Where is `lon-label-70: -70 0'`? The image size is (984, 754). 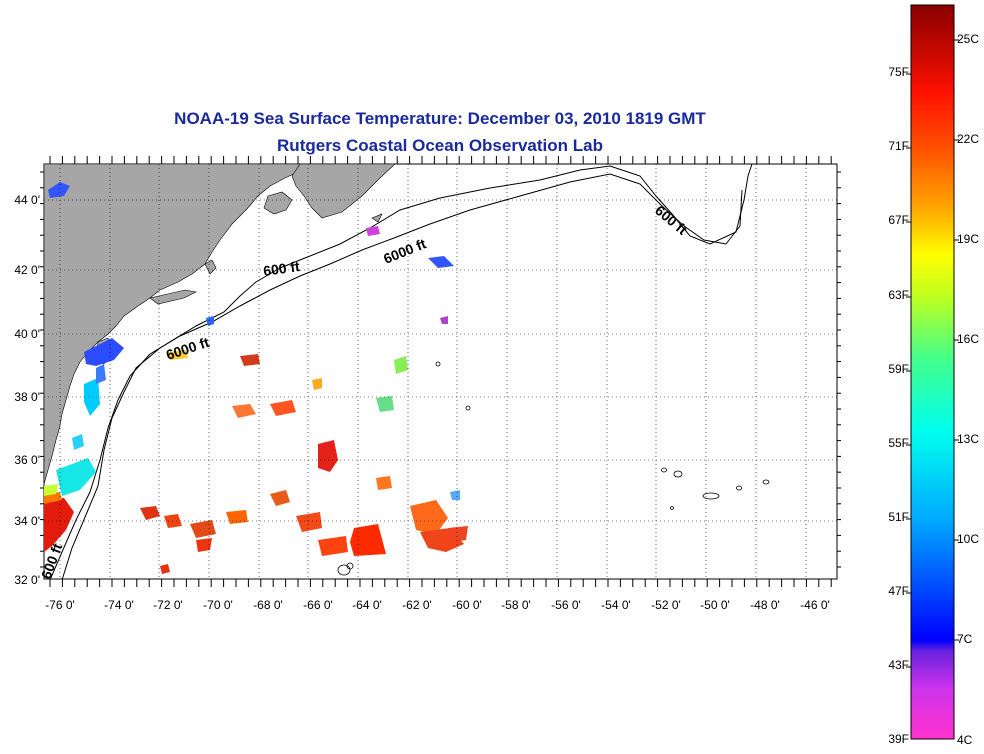
lon-label-70: -70 0' is located at coordinates (218, 605).